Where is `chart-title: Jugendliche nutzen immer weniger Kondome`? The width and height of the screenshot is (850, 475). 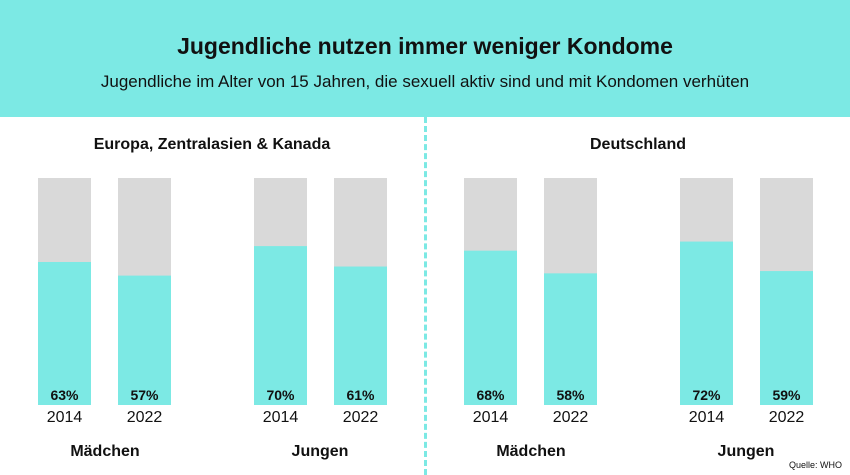
chart-title: Jugendliche nutzen immer weniger Kondome is located at coordinates (425, 46).